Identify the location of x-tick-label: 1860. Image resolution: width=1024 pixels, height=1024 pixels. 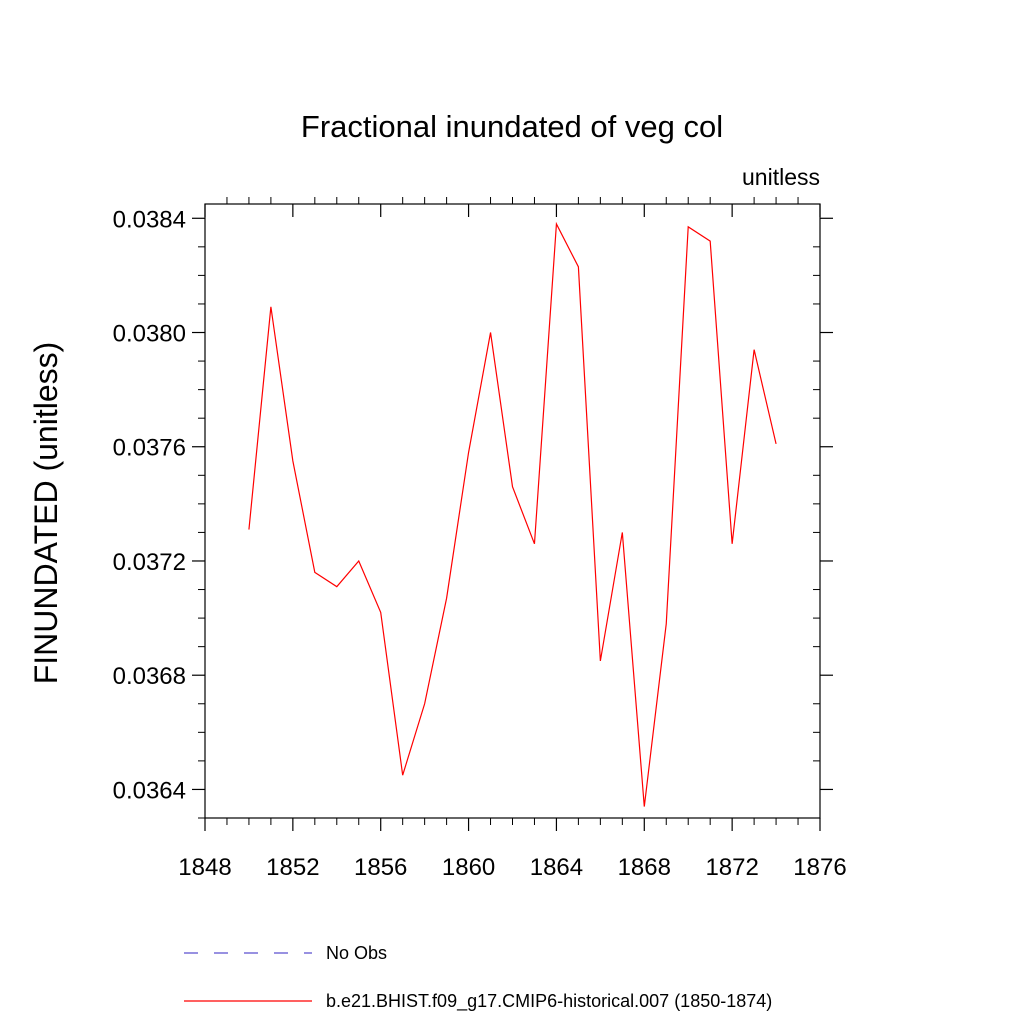
(468, 867).